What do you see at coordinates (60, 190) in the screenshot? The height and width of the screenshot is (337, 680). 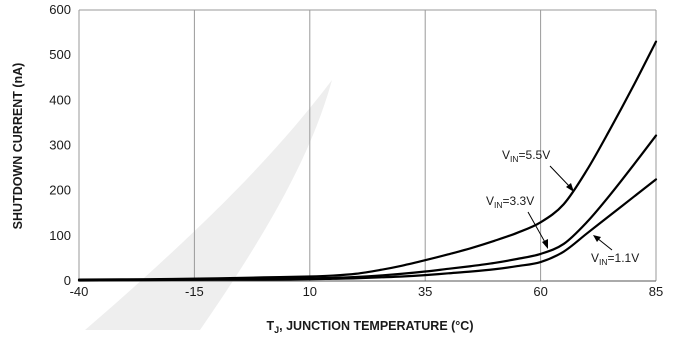 I see `y-tick-label-200: 200` at bounding box center [60, 190].